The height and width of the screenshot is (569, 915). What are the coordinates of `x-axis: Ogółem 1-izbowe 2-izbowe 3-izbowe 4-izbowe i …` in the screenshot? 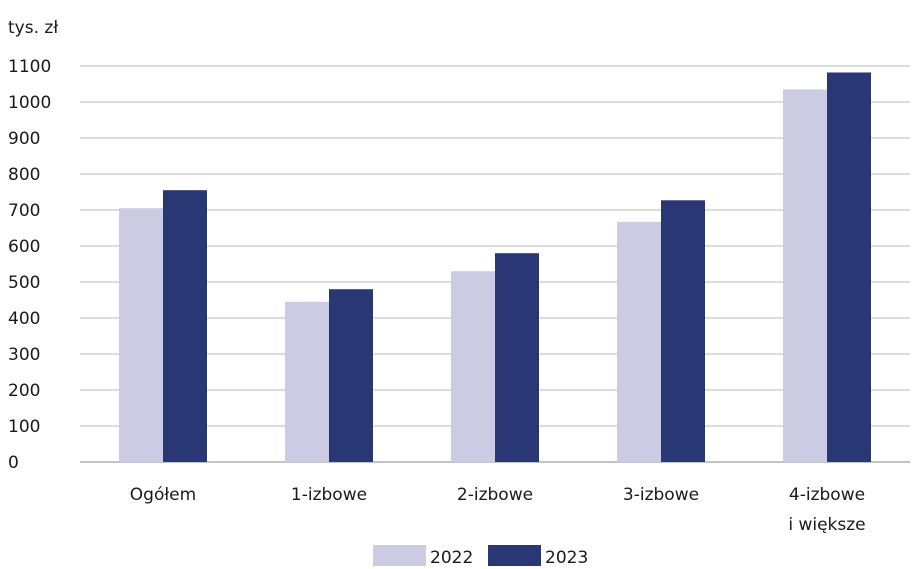 It's located at (498, 510).